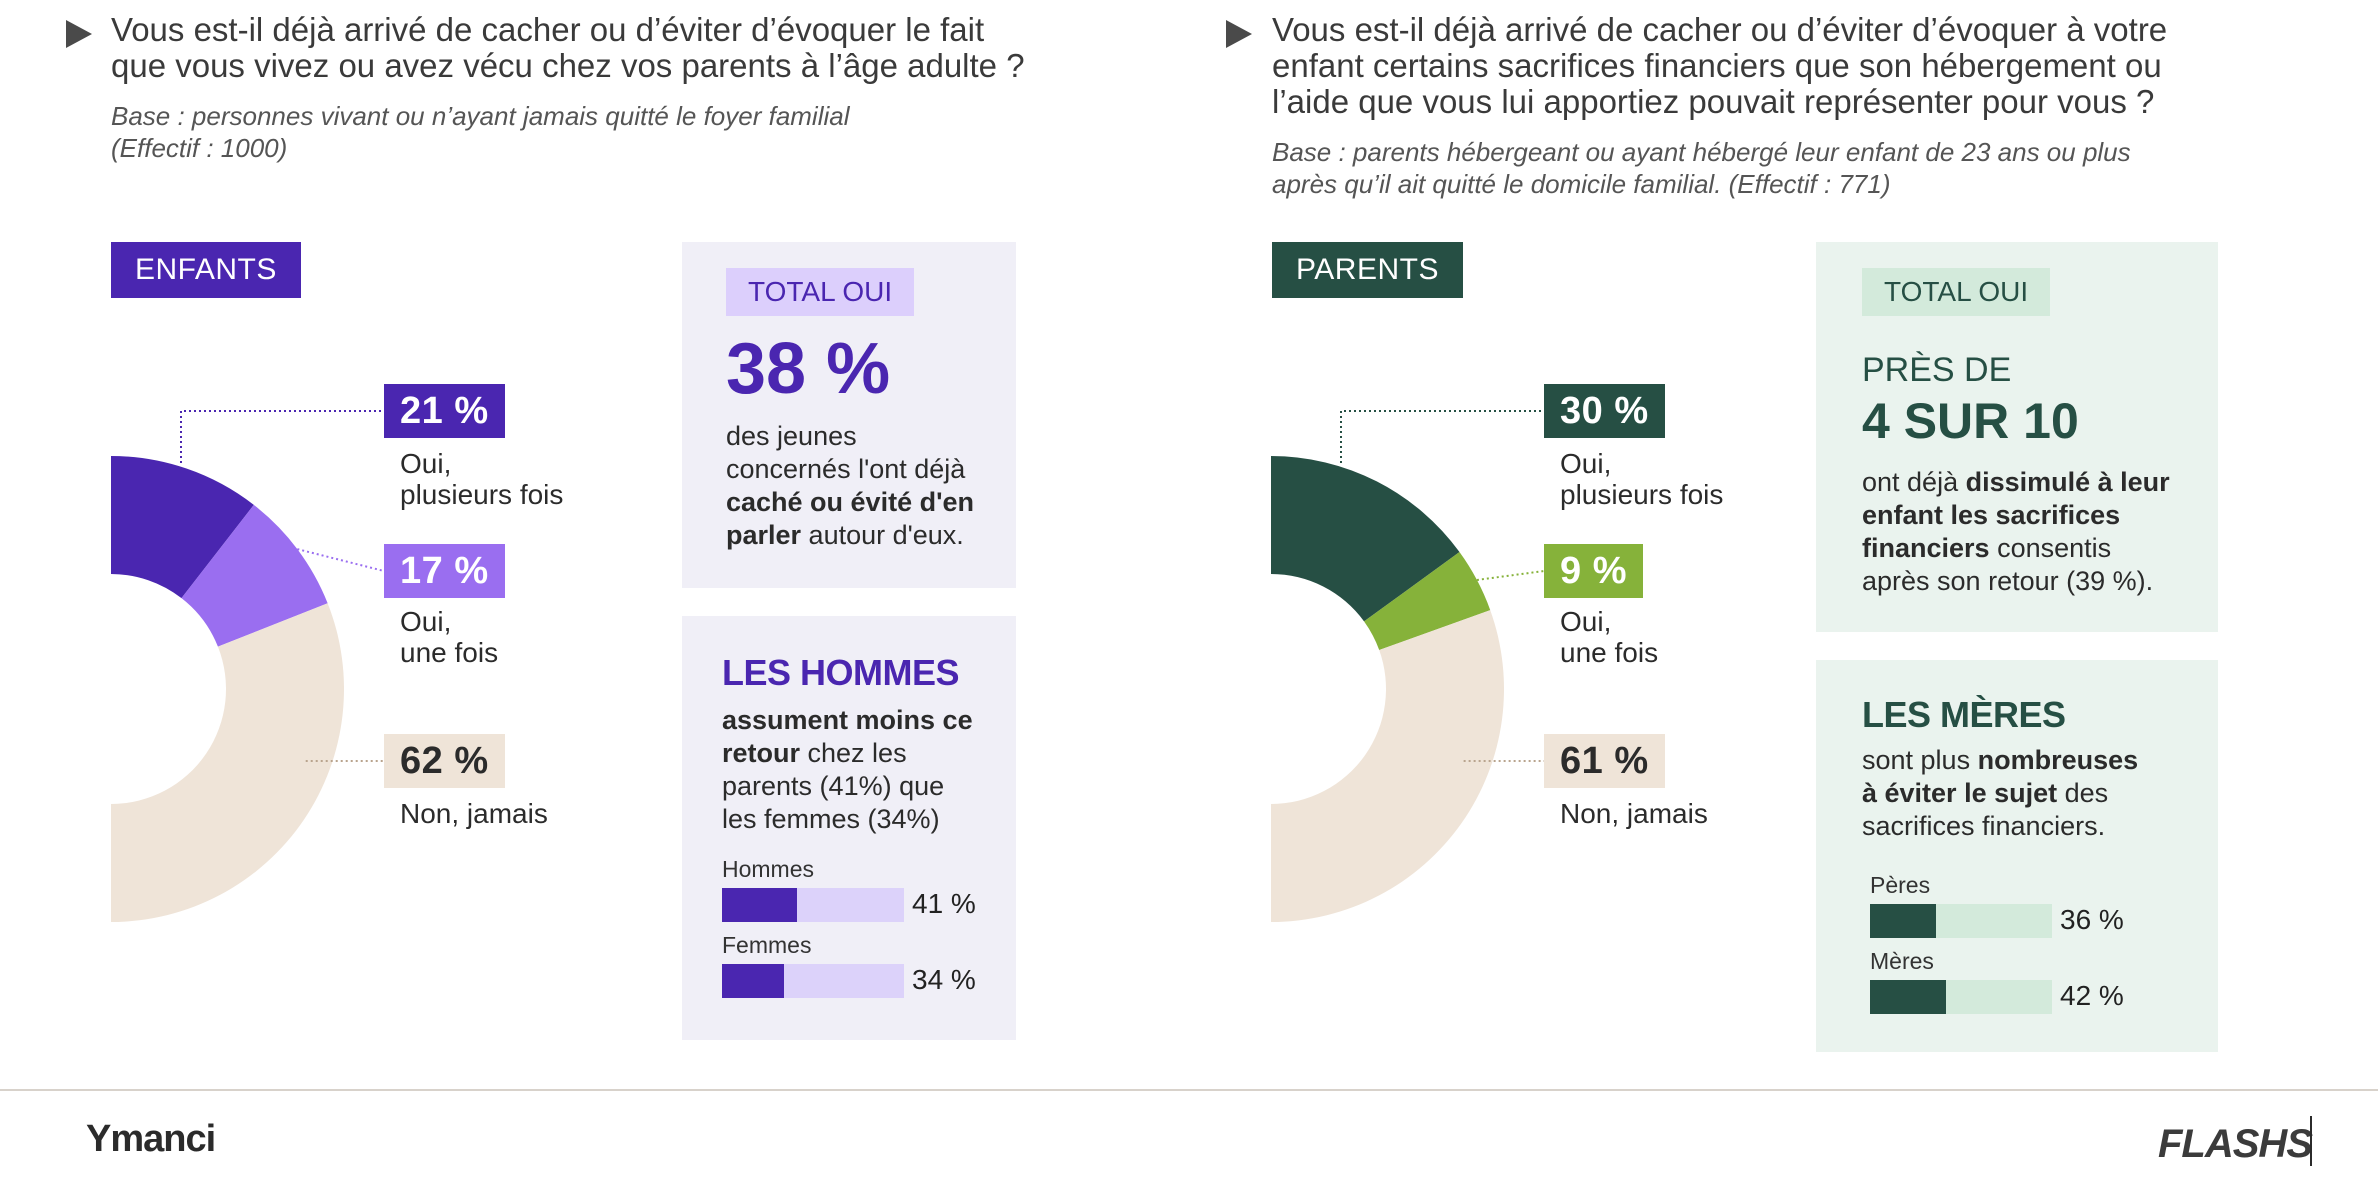 The image size is (2378, 1184). Describe the element at coordinates (1908, 997) in the screenshot. I see `bar-fill-meres` at that location.